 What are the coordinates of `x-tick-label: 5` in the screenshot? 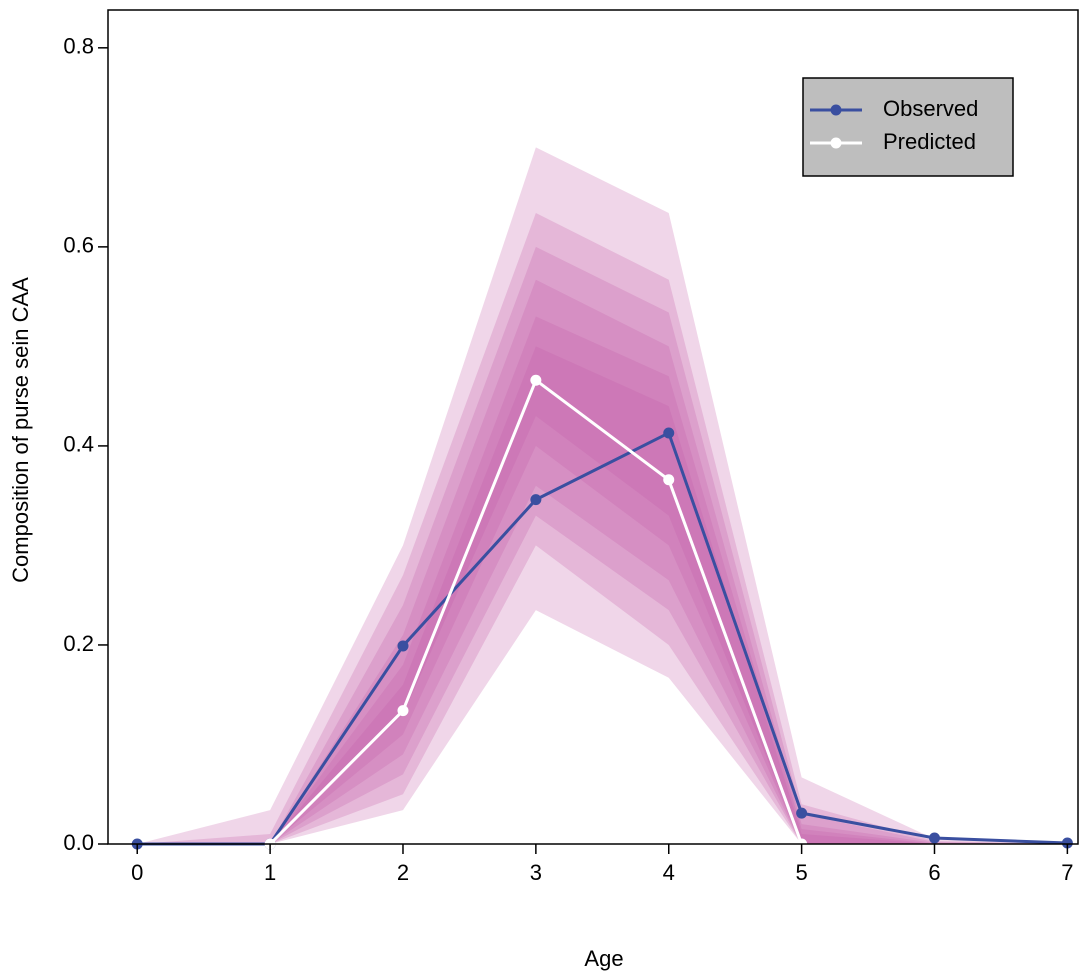 It's located at (801, 872).